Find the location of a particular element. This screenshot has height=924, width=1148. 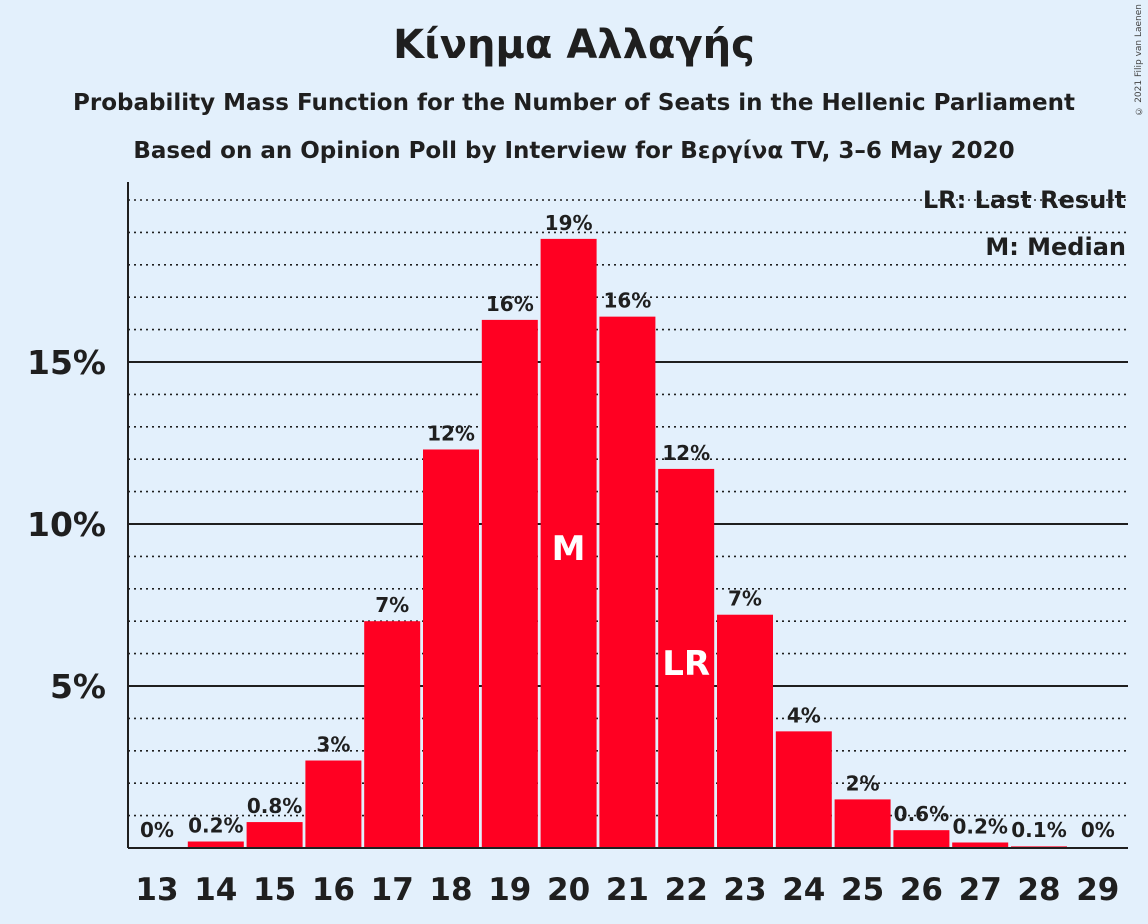

x-tick-label: 14 is located at coordinates (215, 890).